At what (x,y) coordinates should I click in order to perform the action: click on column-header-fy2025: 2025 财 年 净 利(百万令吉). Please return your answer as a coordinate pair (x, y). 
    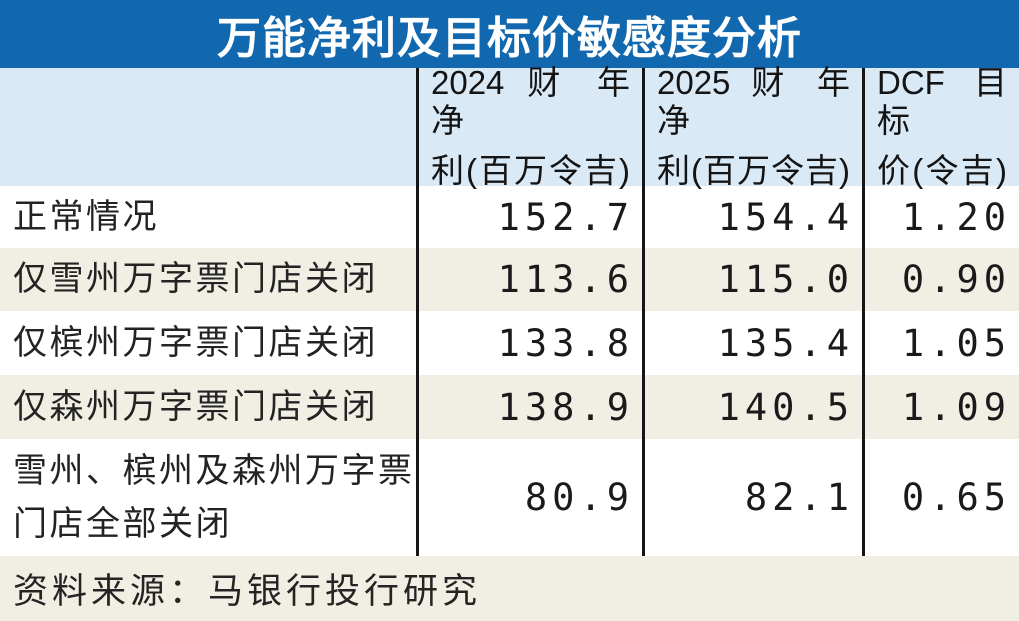
    Looking at the image, I should click on (752, 126).